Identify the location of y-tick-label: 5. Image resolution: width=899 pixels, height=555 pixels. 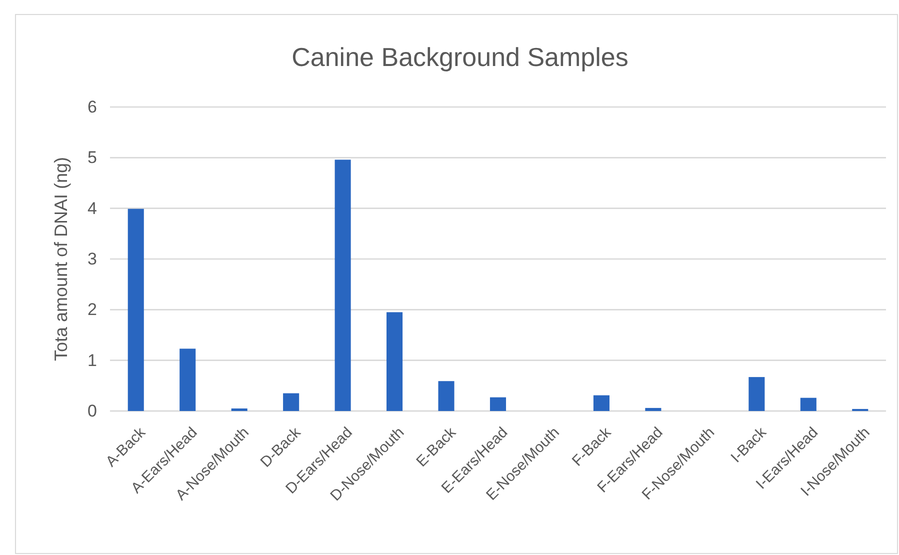
(92, 158).